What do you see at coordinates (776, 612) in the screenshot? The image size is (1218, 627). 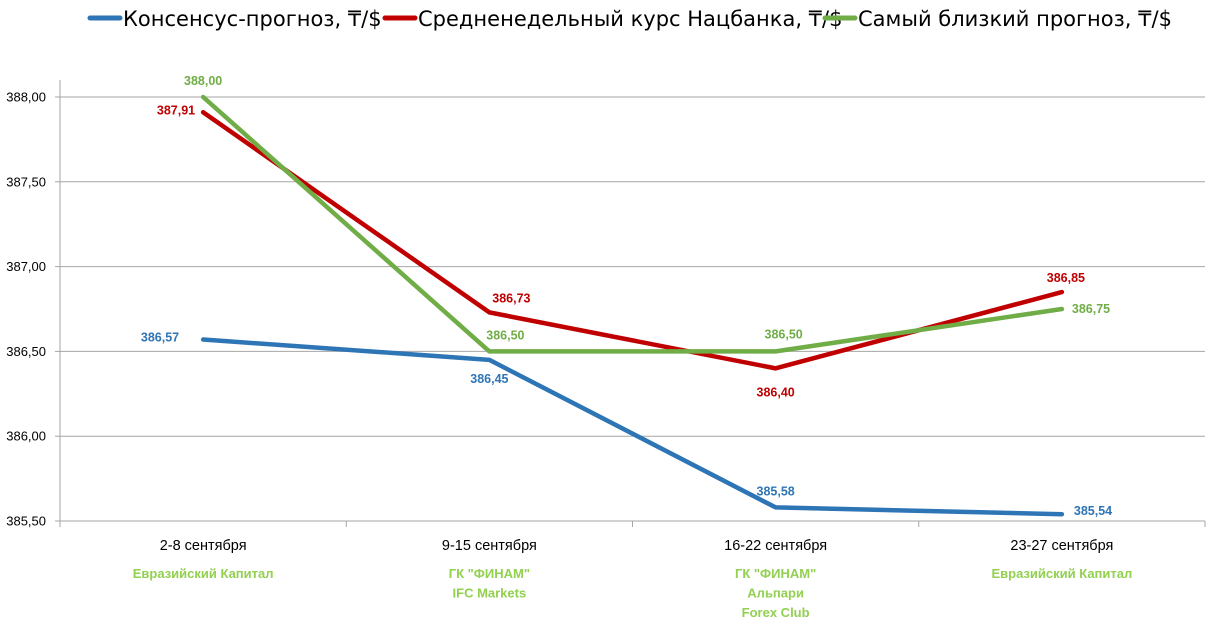 I see `forecaster-name: Forex Club` at bounding box center [776, 612].